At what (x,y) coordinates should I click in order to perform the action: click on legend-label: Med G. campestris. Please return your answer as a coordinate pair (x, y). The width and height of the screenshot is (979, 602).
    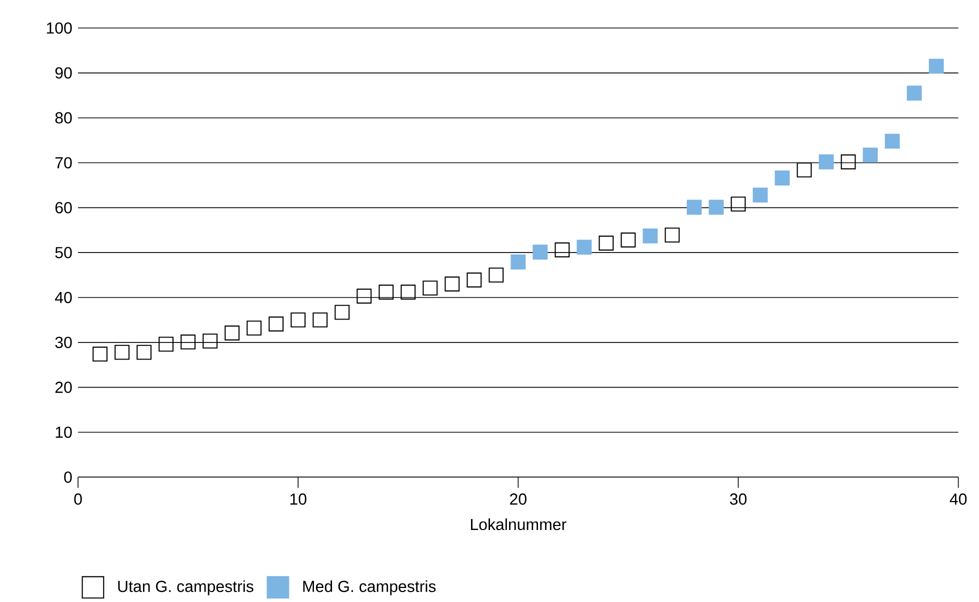
    Looking at the image, I should click on (369, 588).